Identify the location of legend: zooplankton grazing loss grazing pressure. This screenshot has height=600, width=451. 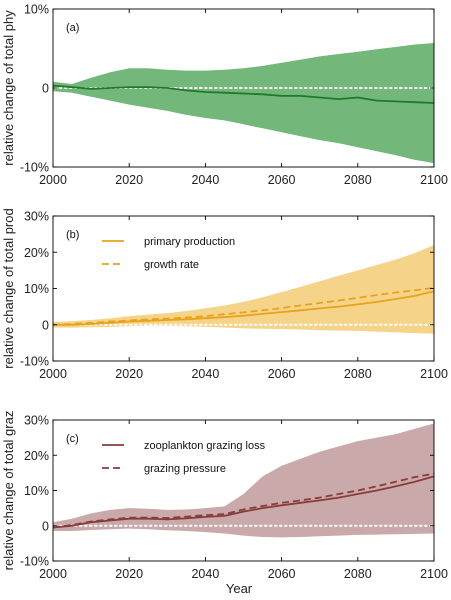
(184, 457).